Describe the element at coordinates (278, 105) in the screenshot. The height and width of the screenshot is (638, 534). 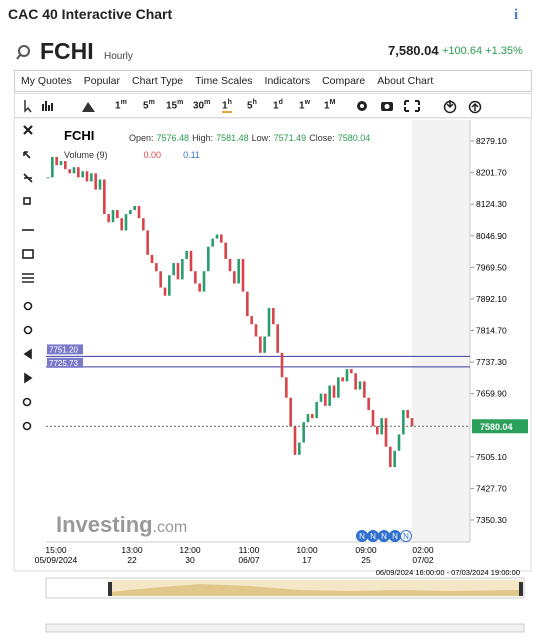
I see `timeframe-button: 1d` at that location.